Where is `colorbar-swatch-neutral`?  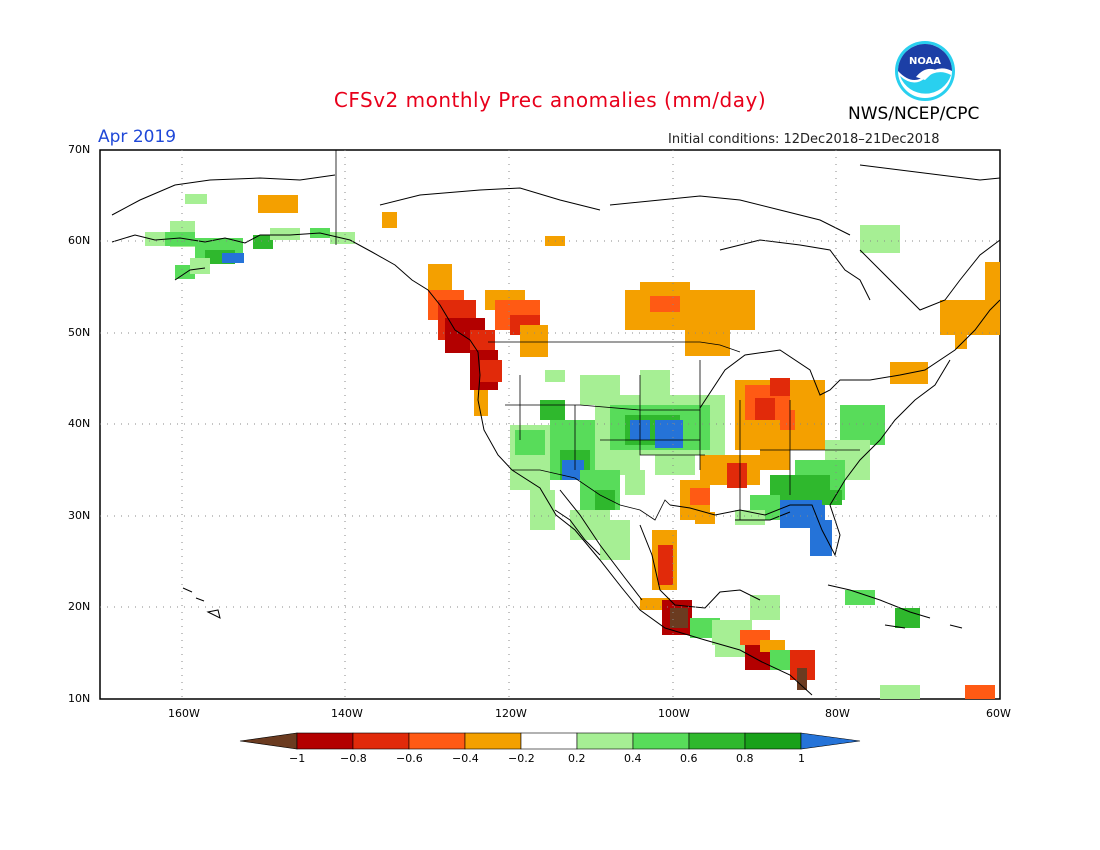 colorbar-swatch-neutral is located at coordinates (549, 741).